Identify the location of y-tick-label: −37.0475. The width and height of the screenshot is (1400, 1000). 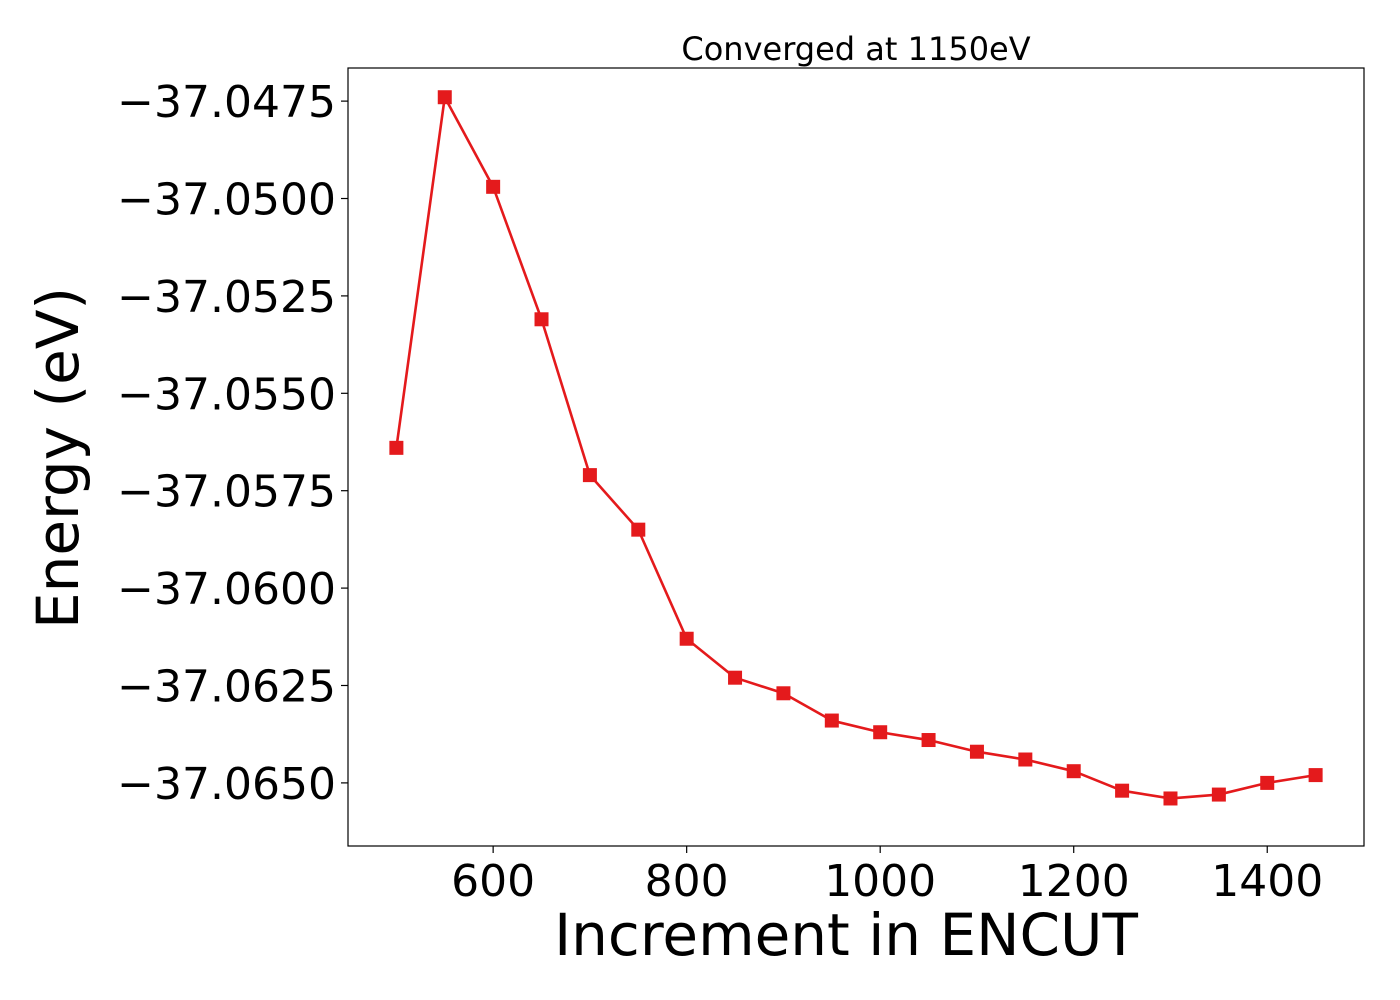
(226, 102).